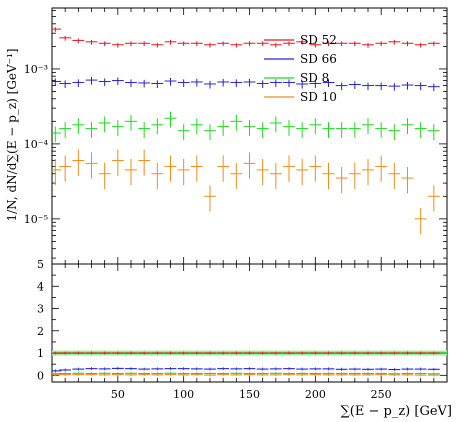 The height and width of the screenshot is (422, 461). I want to click on x-tick-label: 100, so click(183, 394).